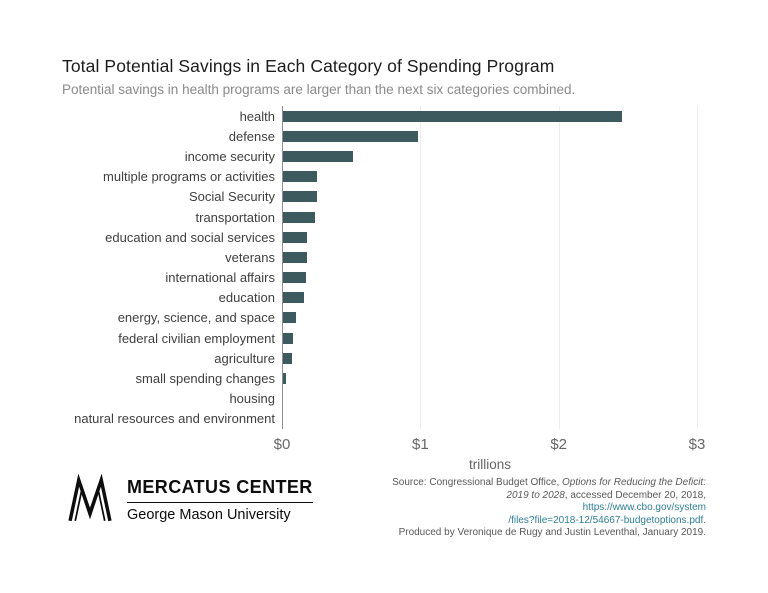 The width and height of the screenshot is (768, 593). I want to click on logo-text: MERCATUS CENTER George Mason University, so click(220, 500).